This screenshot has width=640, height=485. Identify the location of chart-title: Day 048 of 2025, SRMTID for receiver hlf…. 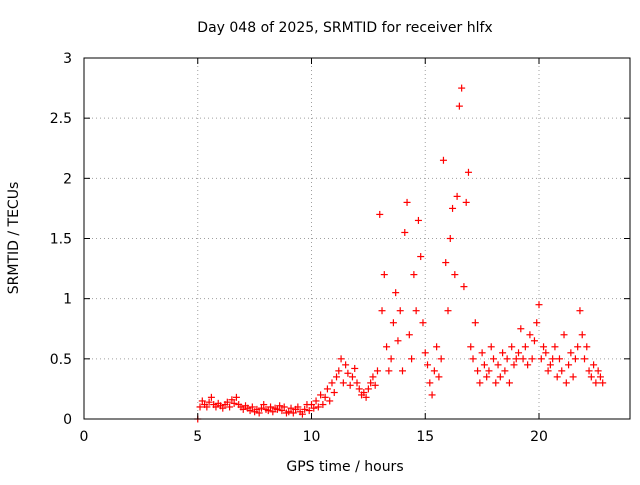
(344, 28).